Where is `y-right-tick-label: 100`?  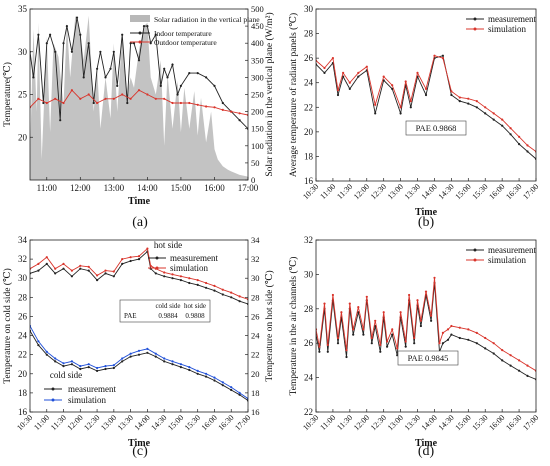
y-right-tick-label: 100 is located at coordinates (257, 146).